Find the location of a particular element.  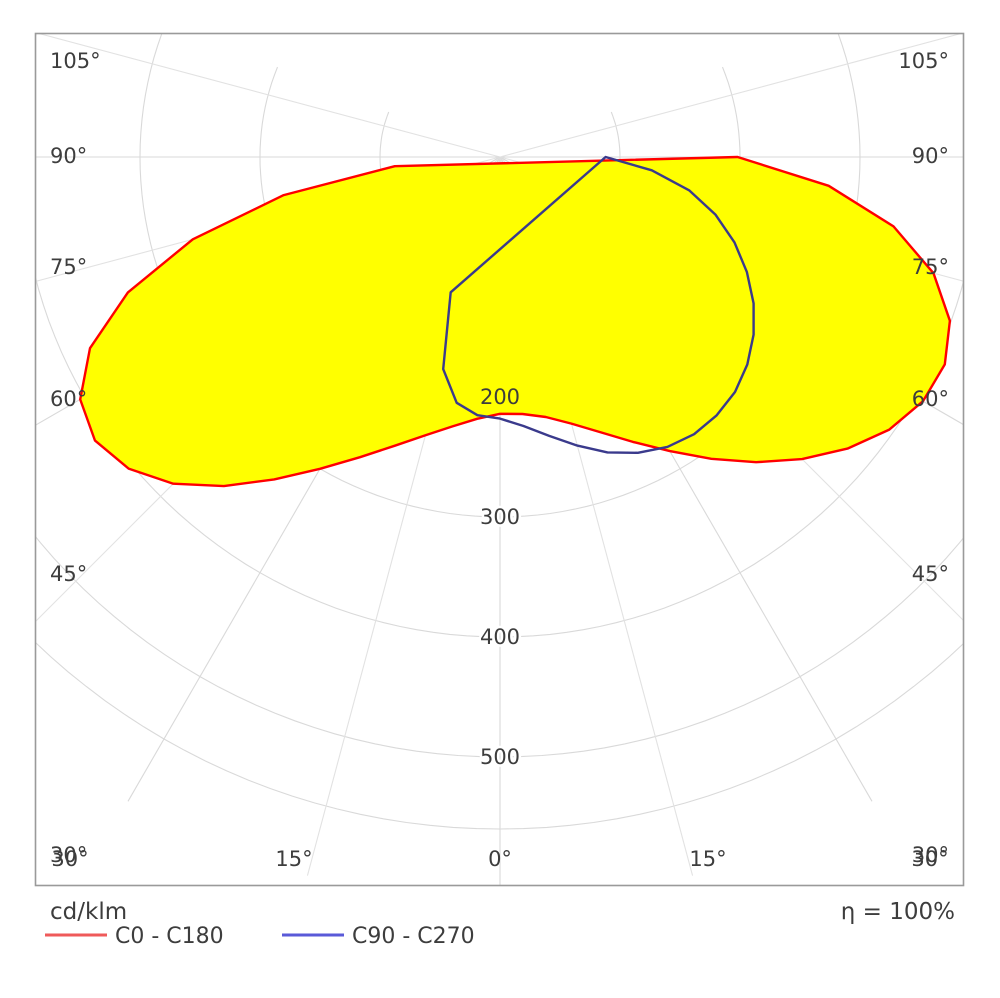

angle-label-left: 105° is located at coordinates (75, 61).